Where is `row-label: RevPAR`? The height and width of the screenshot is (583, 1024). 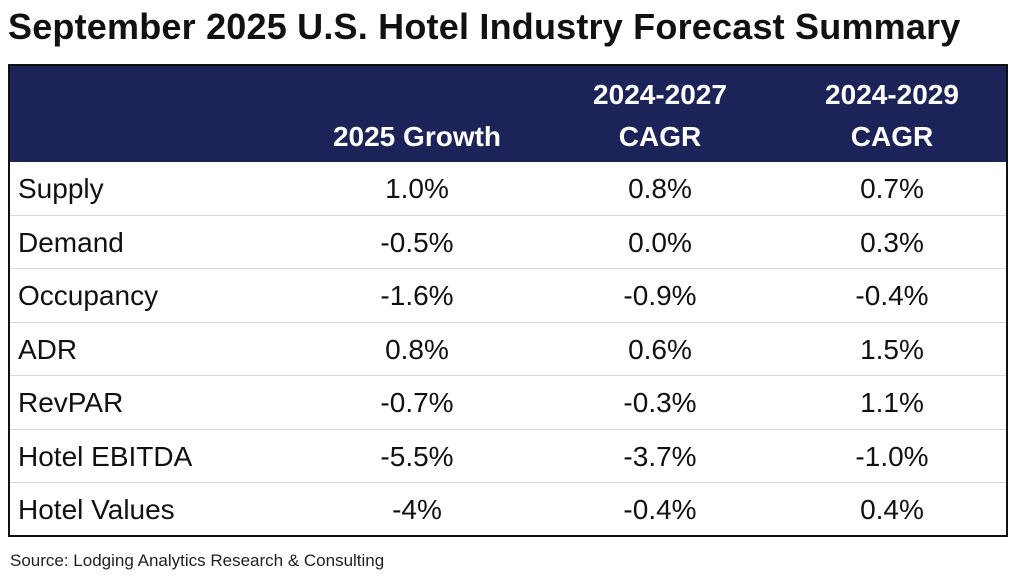
row-label: RevPAR is located at coordinates (71, 402).